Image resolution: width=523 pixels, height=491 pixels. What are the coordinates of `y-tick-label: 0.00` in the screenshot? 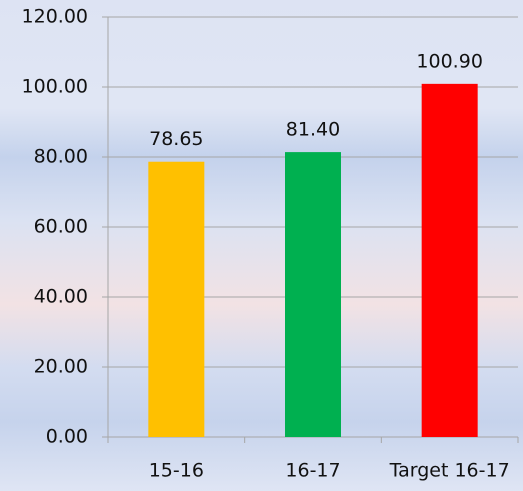 It's located at (67, 437).